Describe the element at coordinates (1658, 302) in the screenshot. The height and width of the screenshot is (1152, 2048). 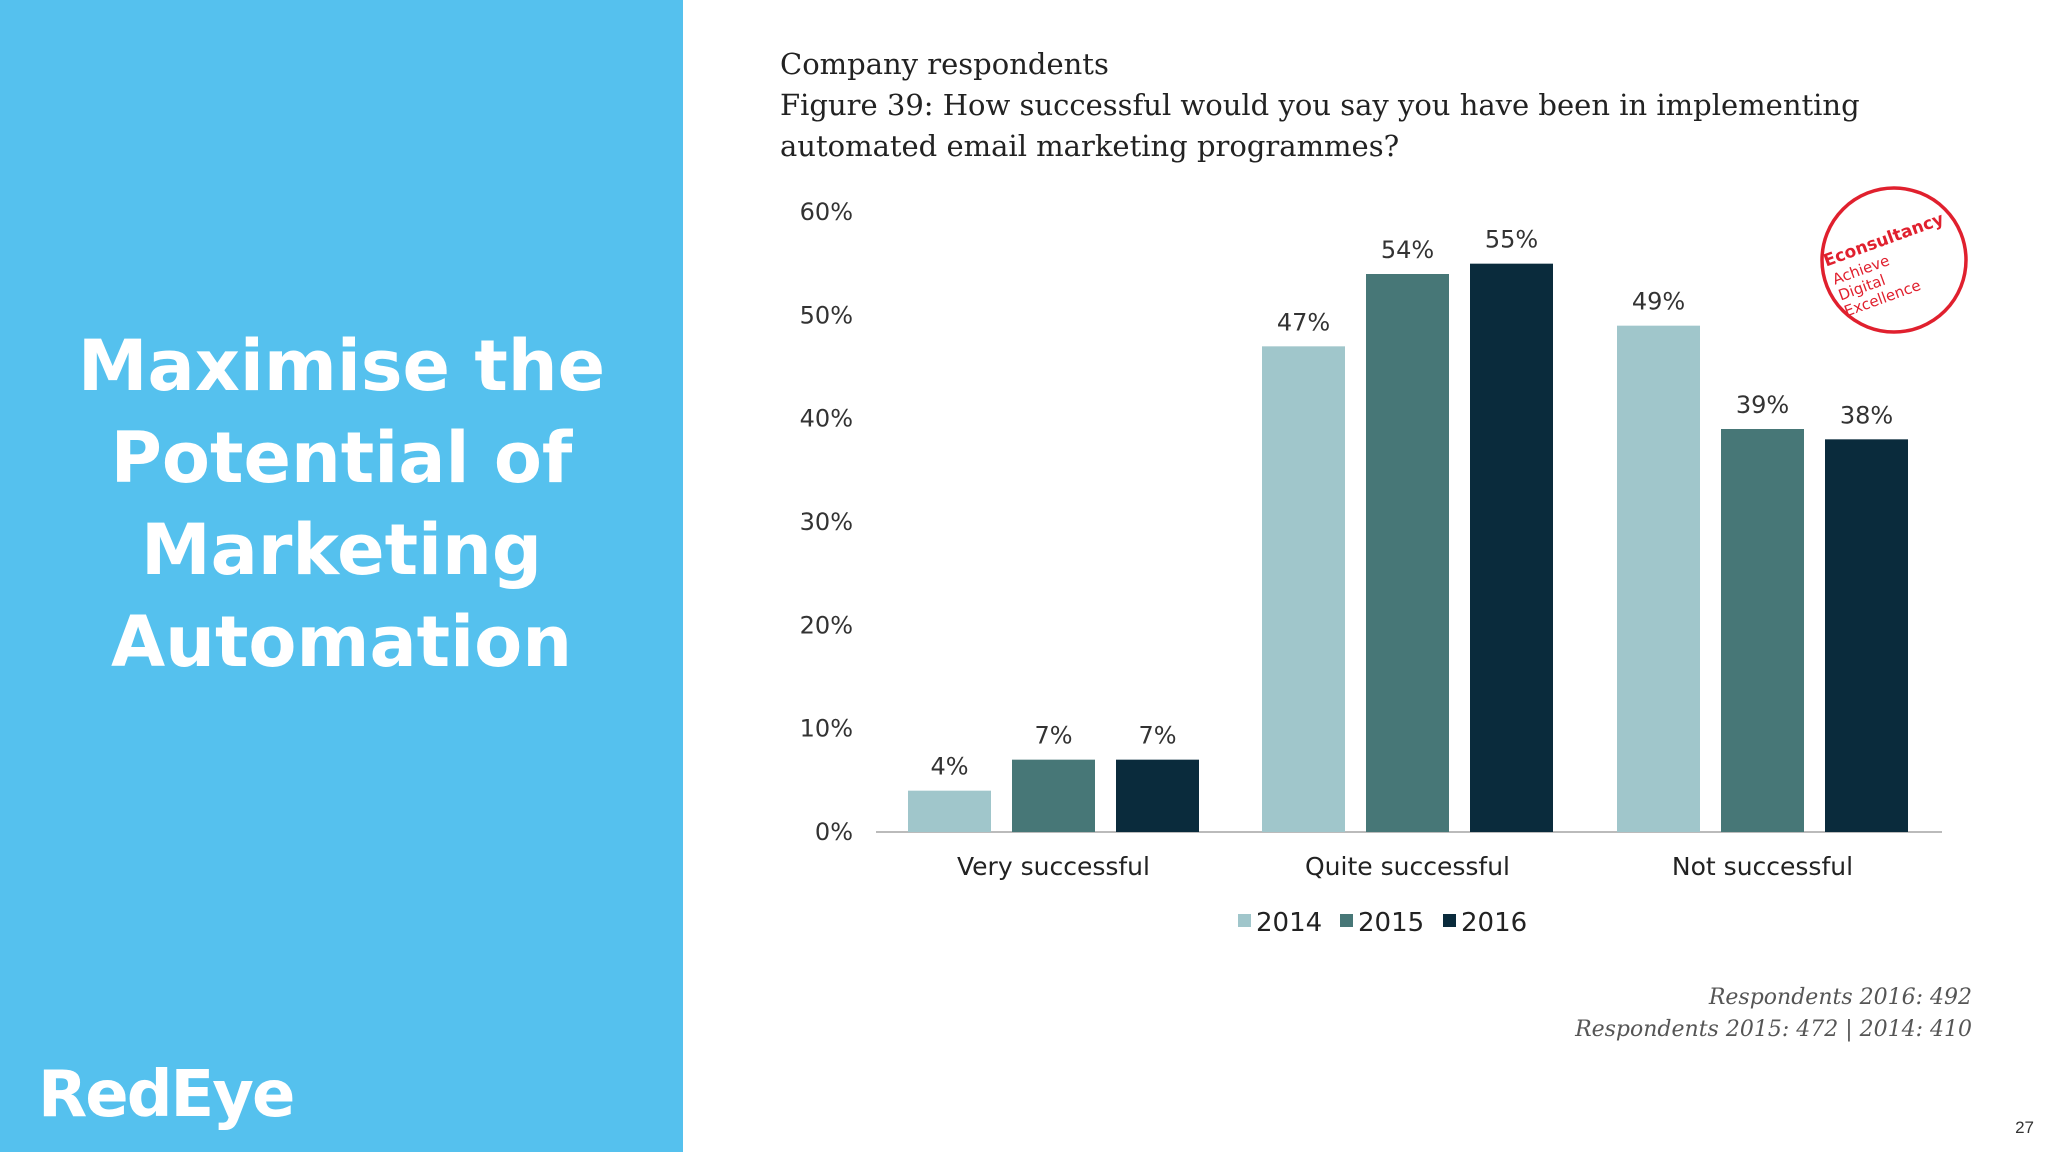
I see `data-label: 49%` at that location.